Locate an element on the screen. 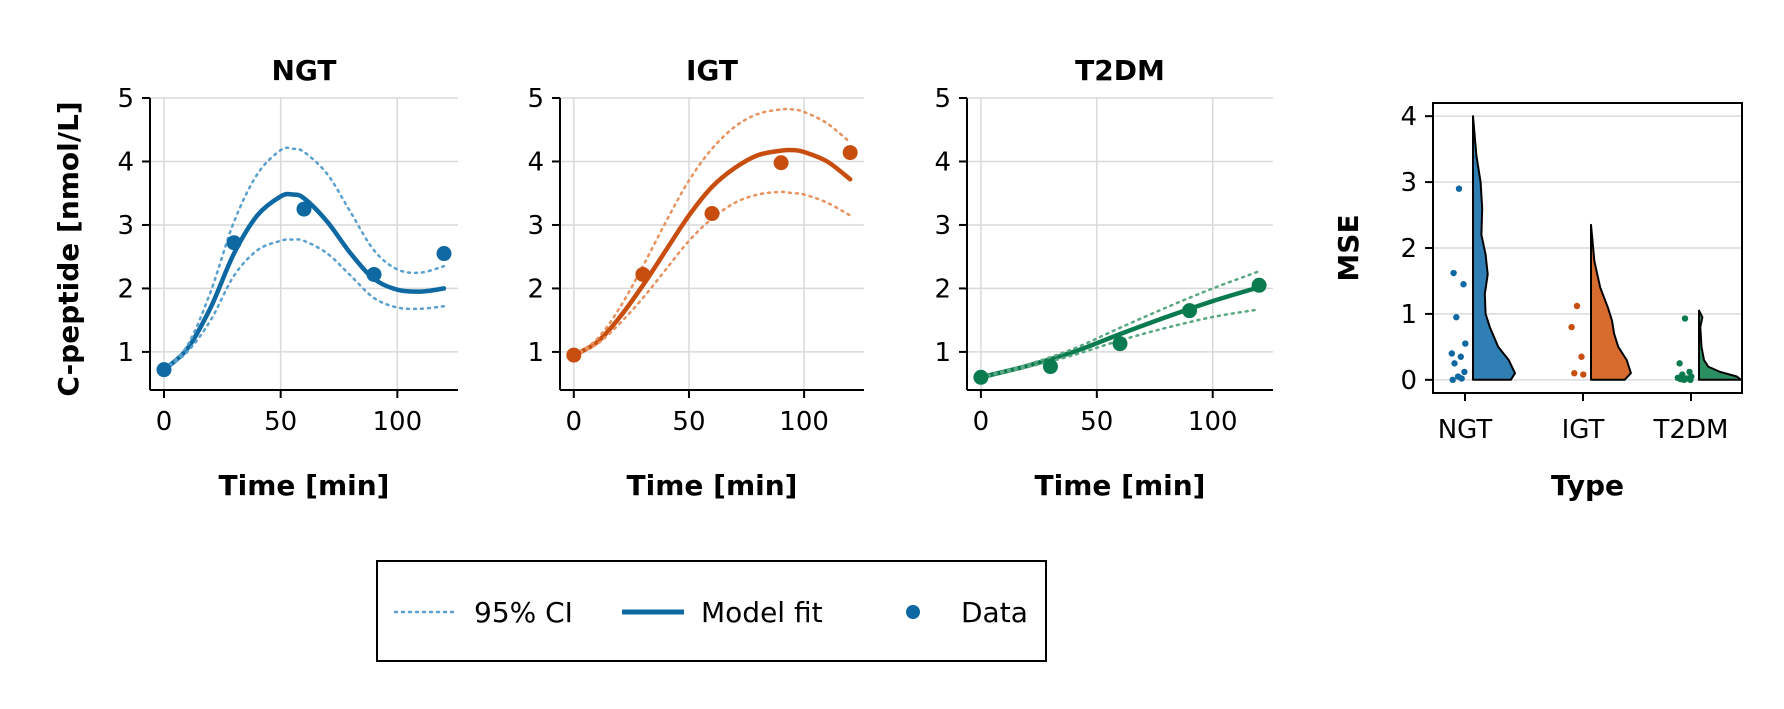 This screenshot has height=709, width=1784. x-tick-label: NGT is located at coordinates (1465, 430).